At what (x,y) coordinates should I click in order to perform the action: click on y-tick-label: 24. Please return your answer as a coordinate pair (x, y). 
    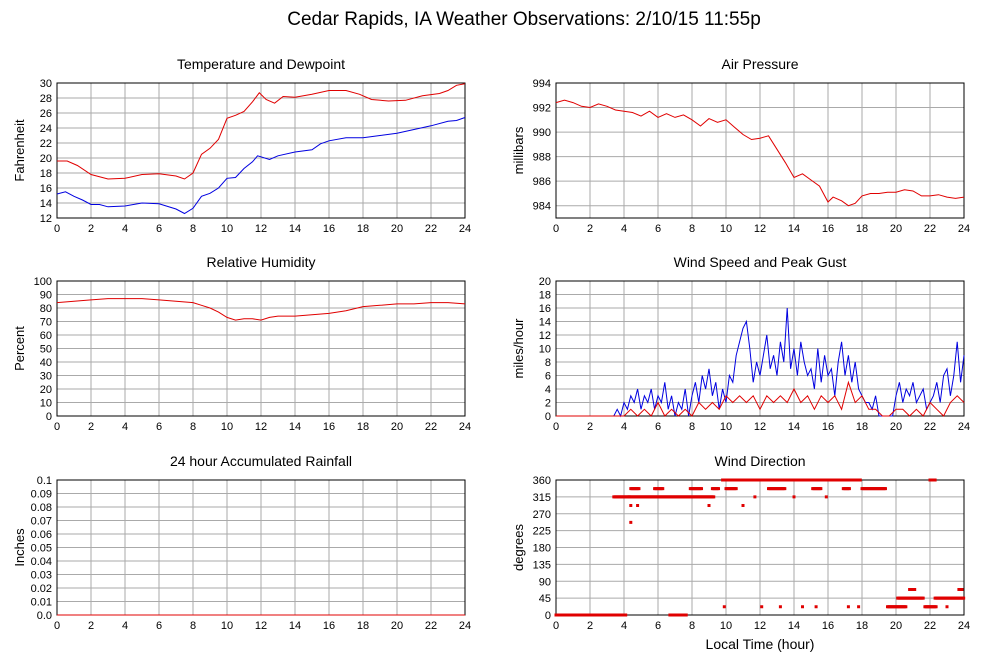
    Looking at the image, I should click on (46, 129).